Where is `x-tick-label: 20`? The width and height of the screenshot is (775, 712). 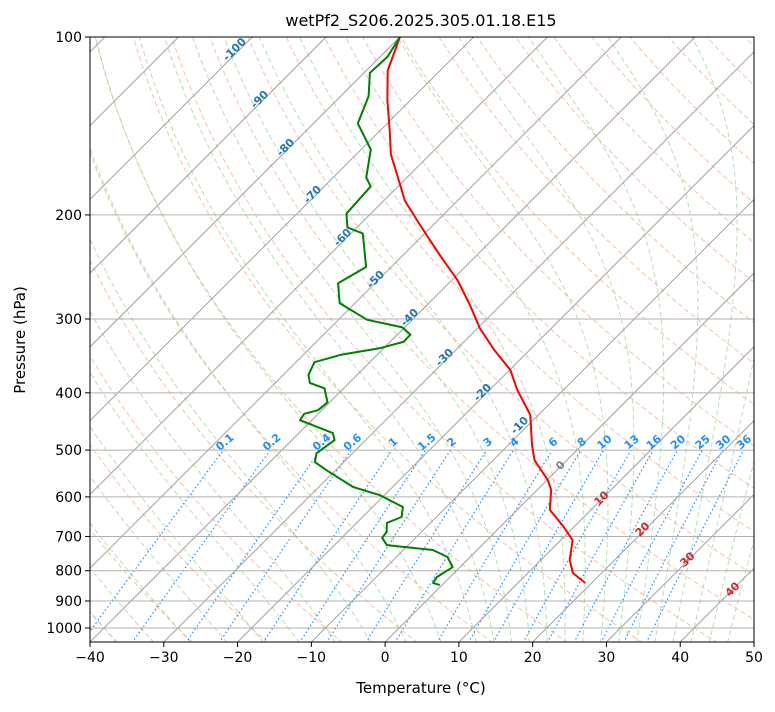
x-tick-label: 20 is located at coordinates (533, 658).